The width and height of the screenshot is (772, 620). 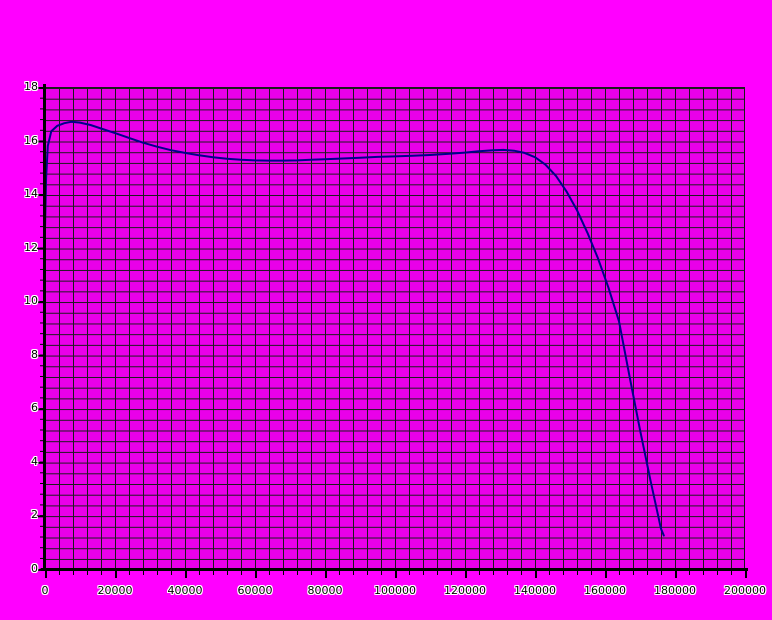 What do you see at coordinates (31, 194) in the screenshot?
I see `y-tick-label: 14` at bounding box center [31, 194].